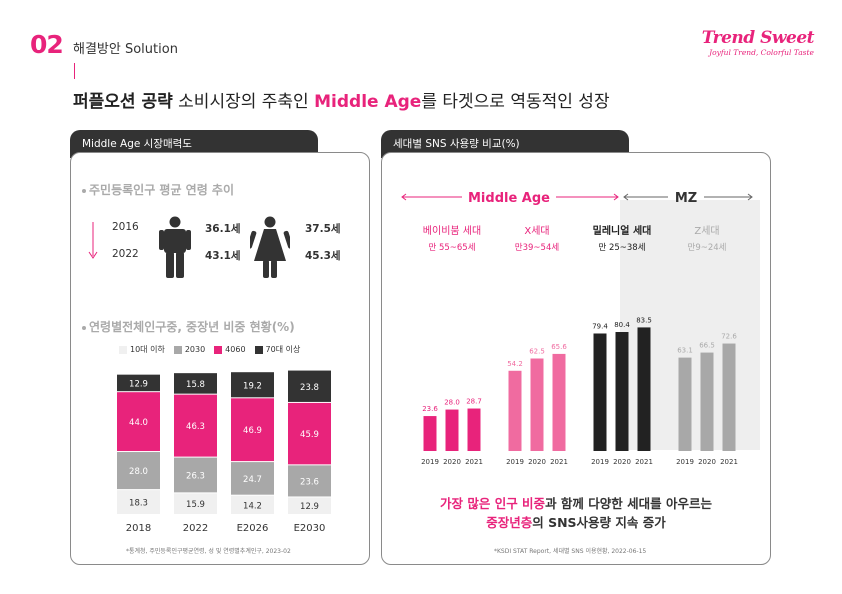 The width and height of the screenshot is (842, 594). What do you see at coordinates (323, 256) in the screenshot?
I see `female-age-2022: 45.3세` at bounding box center [323, 256].